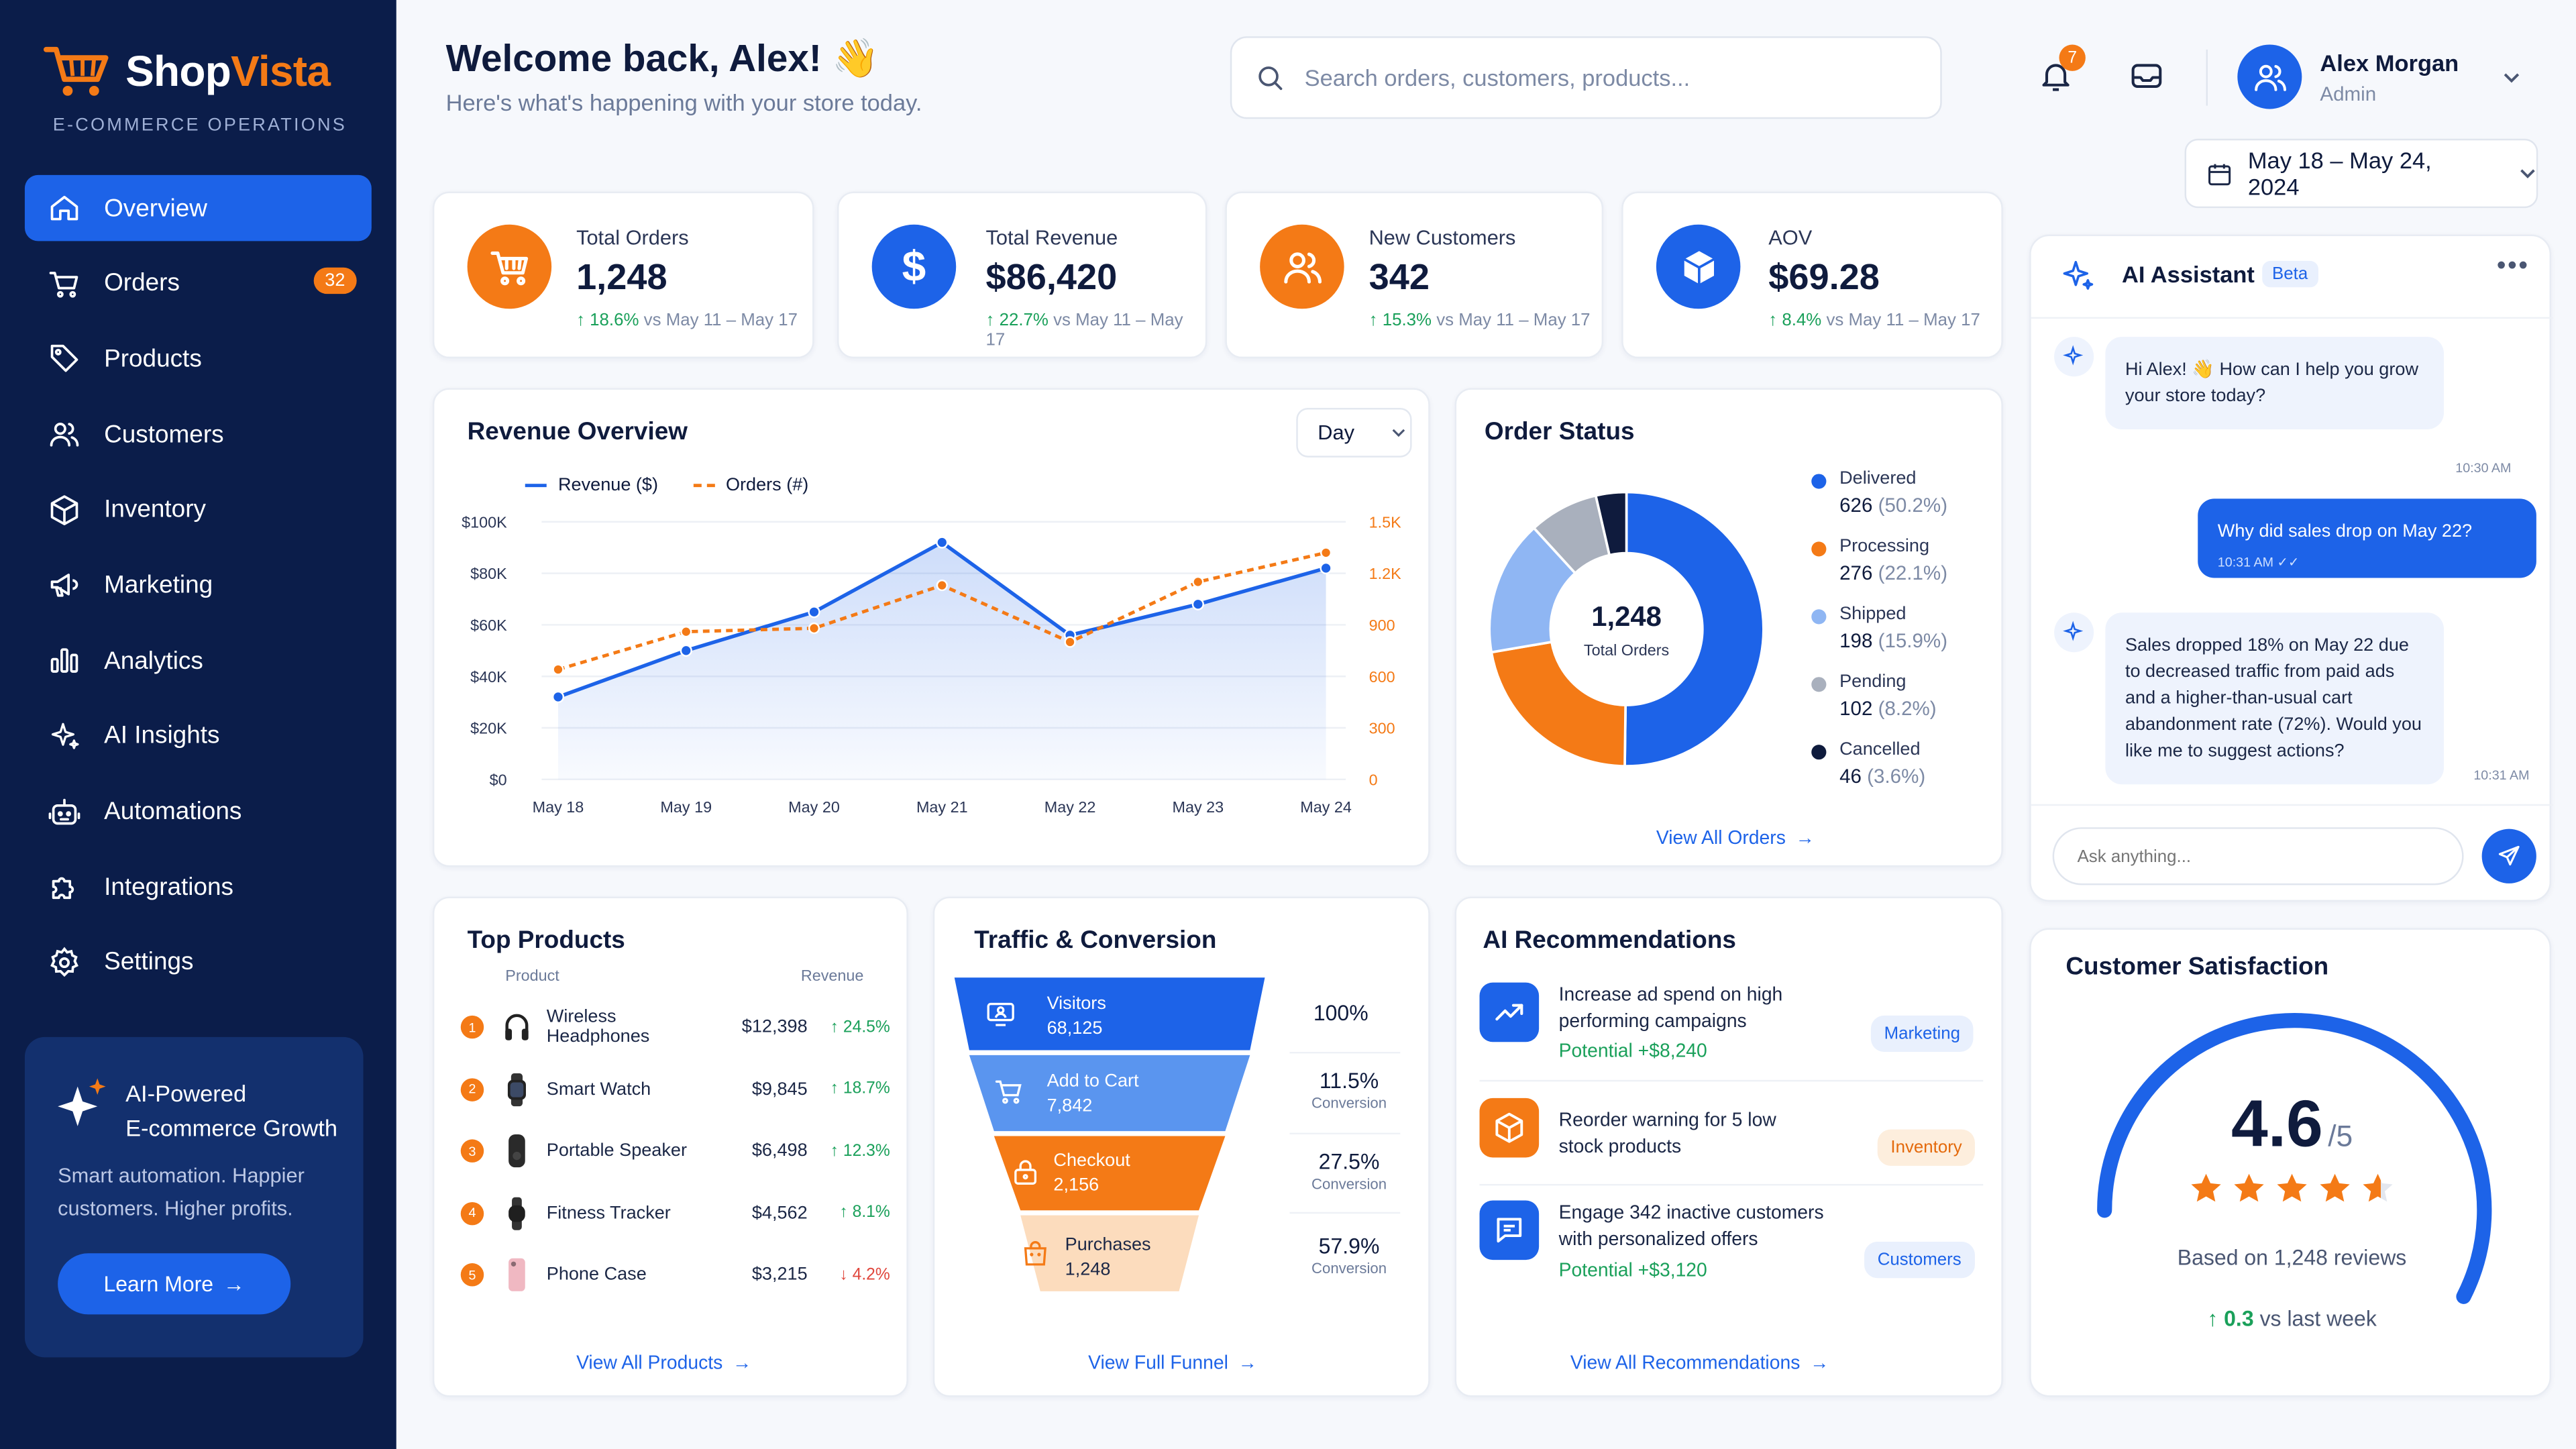 This screenshot has height=1449, width=2576. What do you see at coordinates (832, 976) in the screenshot?
I see `column-header-revenue: Revenue` at bounding box center [832, 976].